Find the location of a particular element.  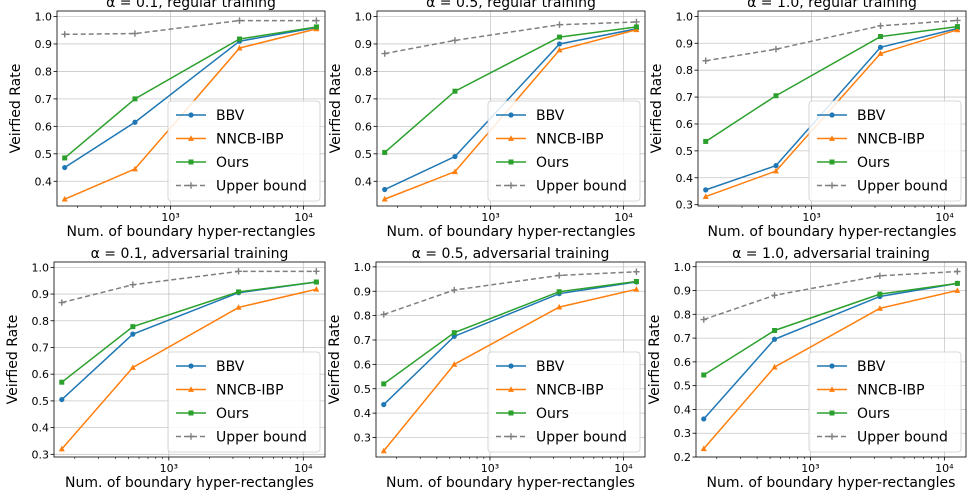

series-nncb is located at coordinates (510, 370).